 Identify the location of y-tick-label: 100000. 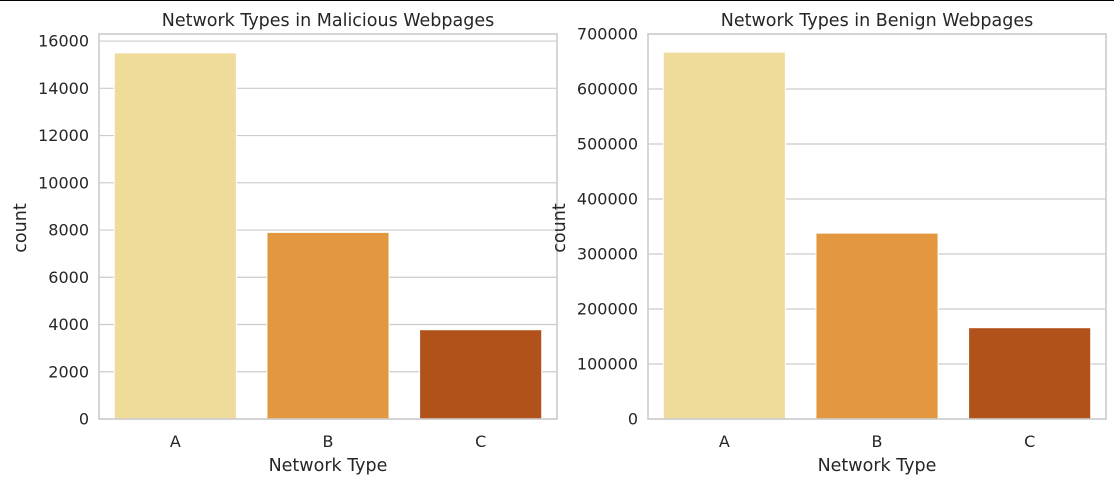
(607, 364).